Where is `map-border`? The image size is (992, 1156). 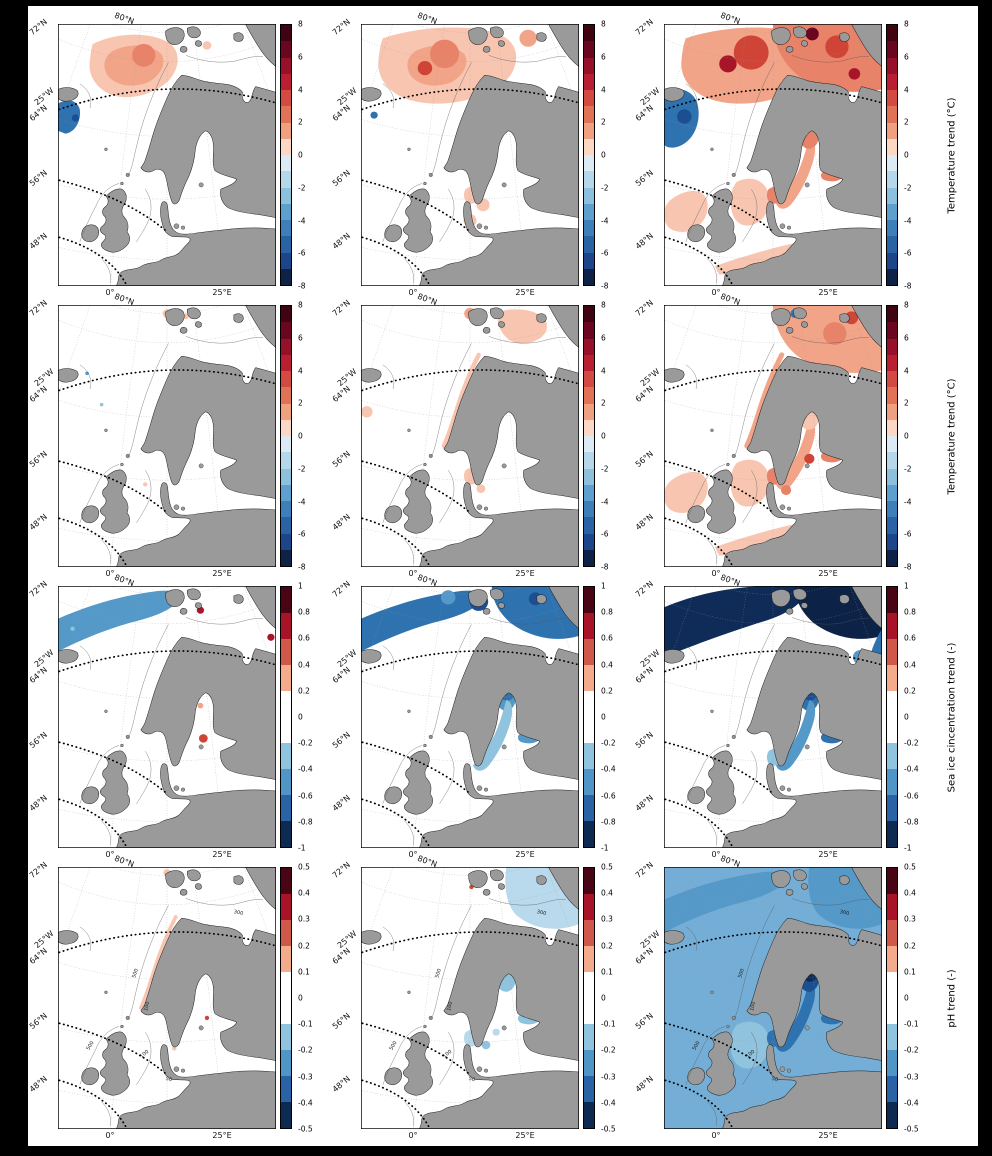
map-border is located at coordinates (773, 998).